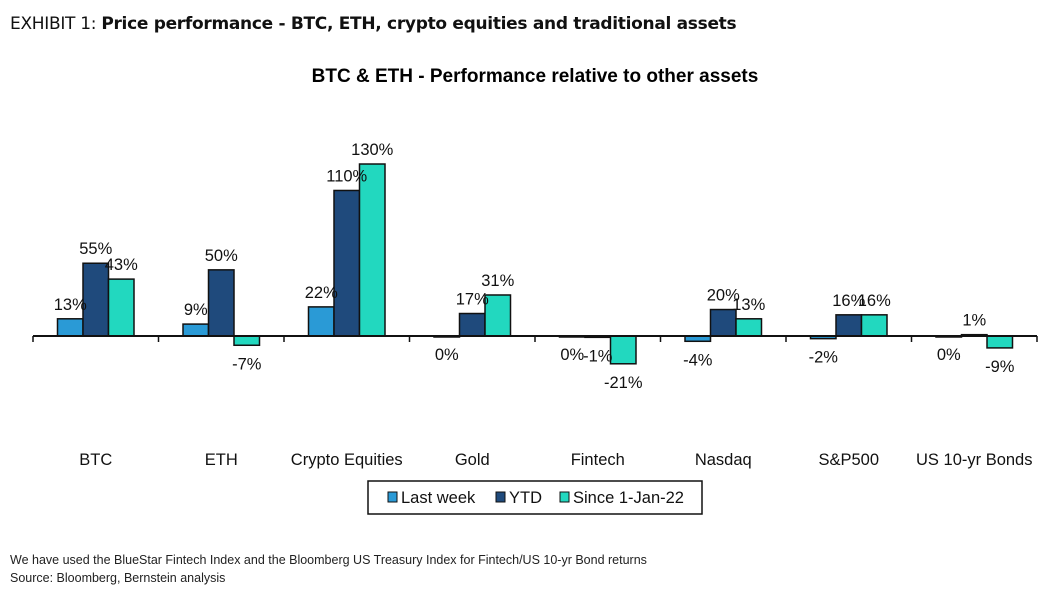 The width and height of the screenshot is (1060, 599). Describe the element at coordinates (438, 498) in the screenshot. I see `legend-label: Last week` at that location.